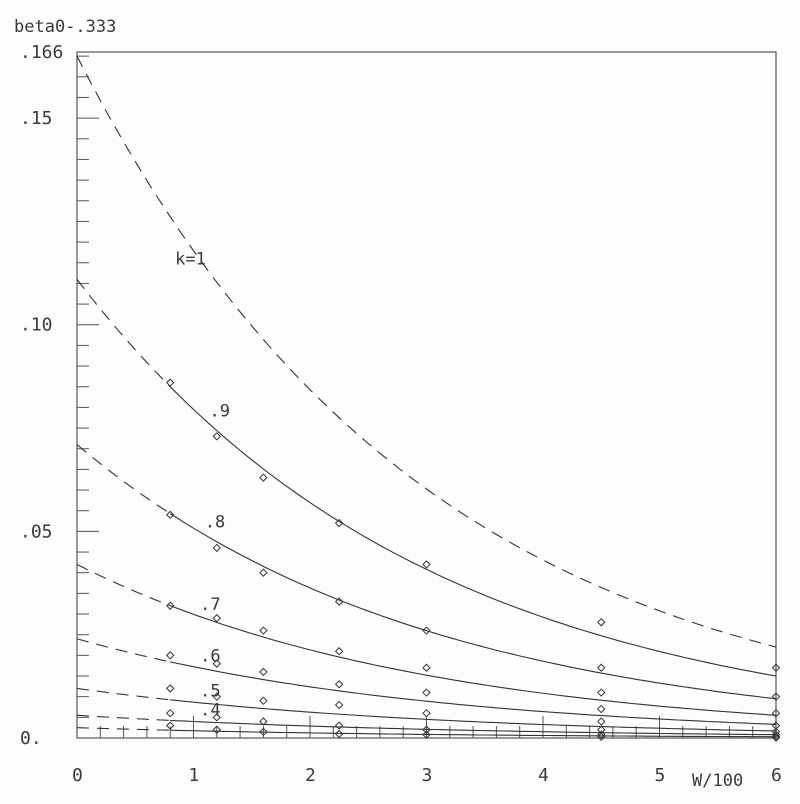 The width and height of the screenshot is (800, 804). I want to click on series-label: k=1, so click(190, 260).